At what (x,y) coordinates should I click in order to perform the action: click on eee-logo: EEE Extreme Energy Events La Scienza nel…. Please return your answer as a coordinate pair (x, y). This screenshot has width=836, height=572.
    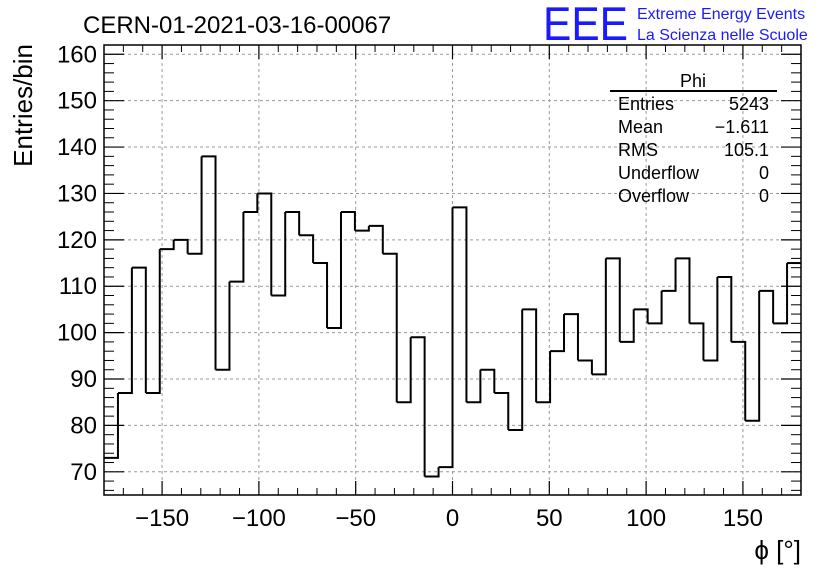
    Looking at the image, I should click on (675, 25).